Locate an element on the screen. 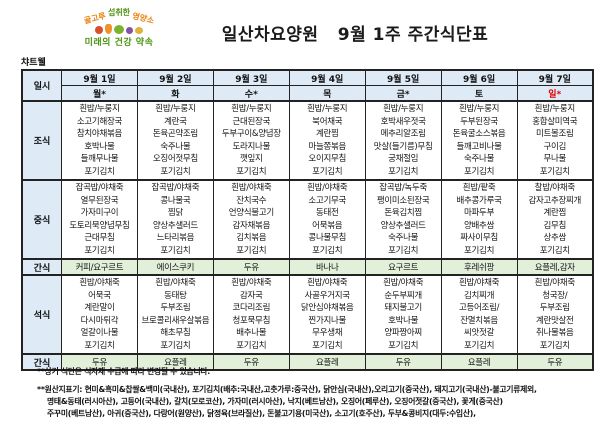 This screenshot has height=424, width=600. lunch-cell: 잡곡밥/야채죽 콩나물국 찜닭 양상추샐러드 느타리볶음 포기김치 is located at coordinates (175, 219).